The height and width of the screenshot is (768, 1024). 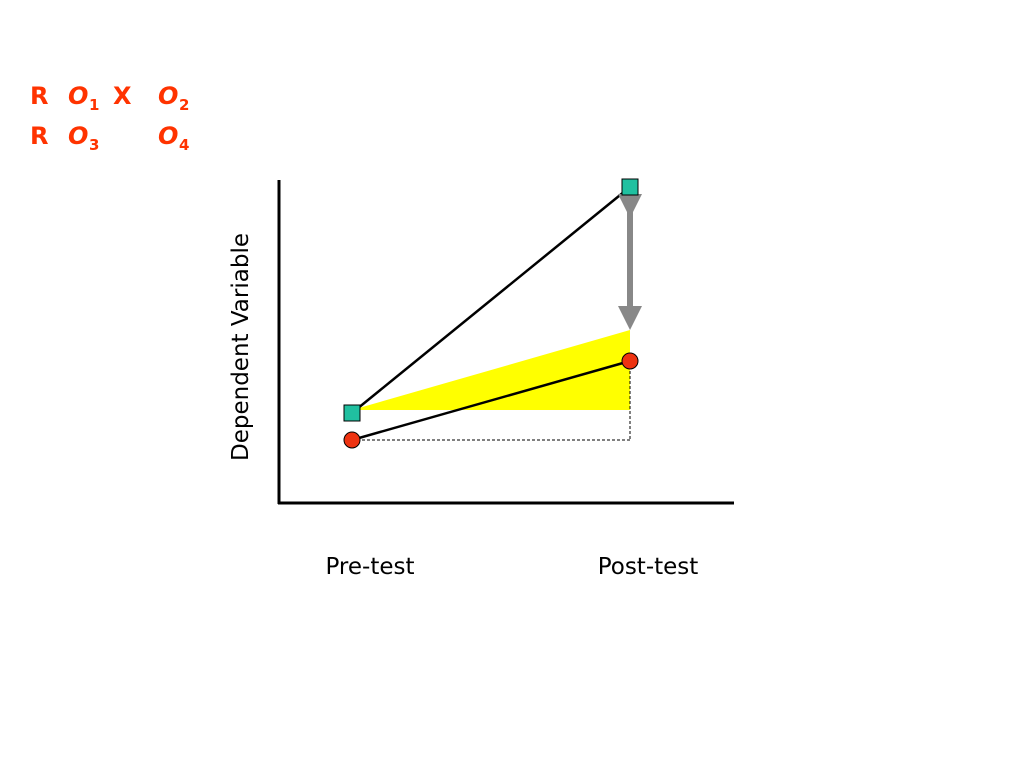 What do you see at coordinates (184, 145) in the screenshot?
I see `observation-sub: 4` at bounding box center [184, 145].